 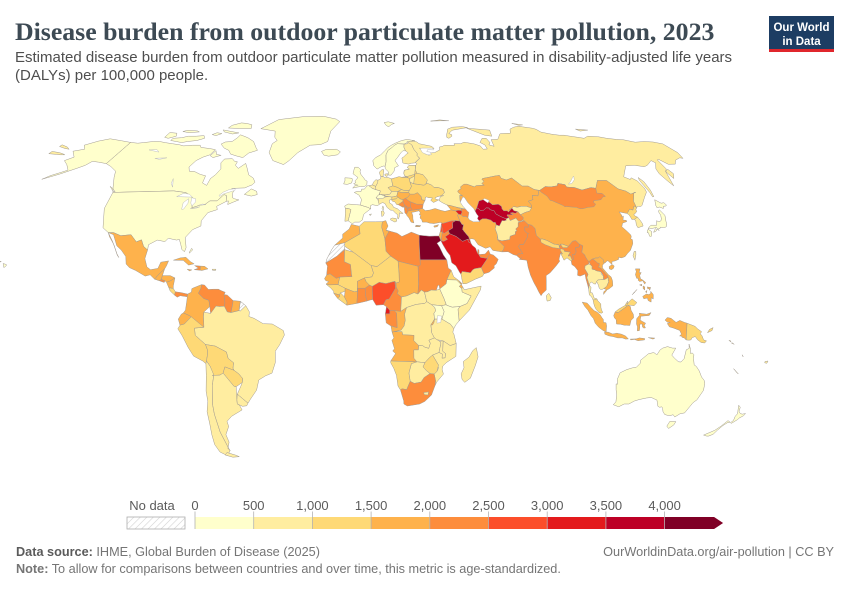 What do you see at coordinates (371, 505) in the screenshot?
I see `svg-text: 1,500` at bounding box center [371, 505].